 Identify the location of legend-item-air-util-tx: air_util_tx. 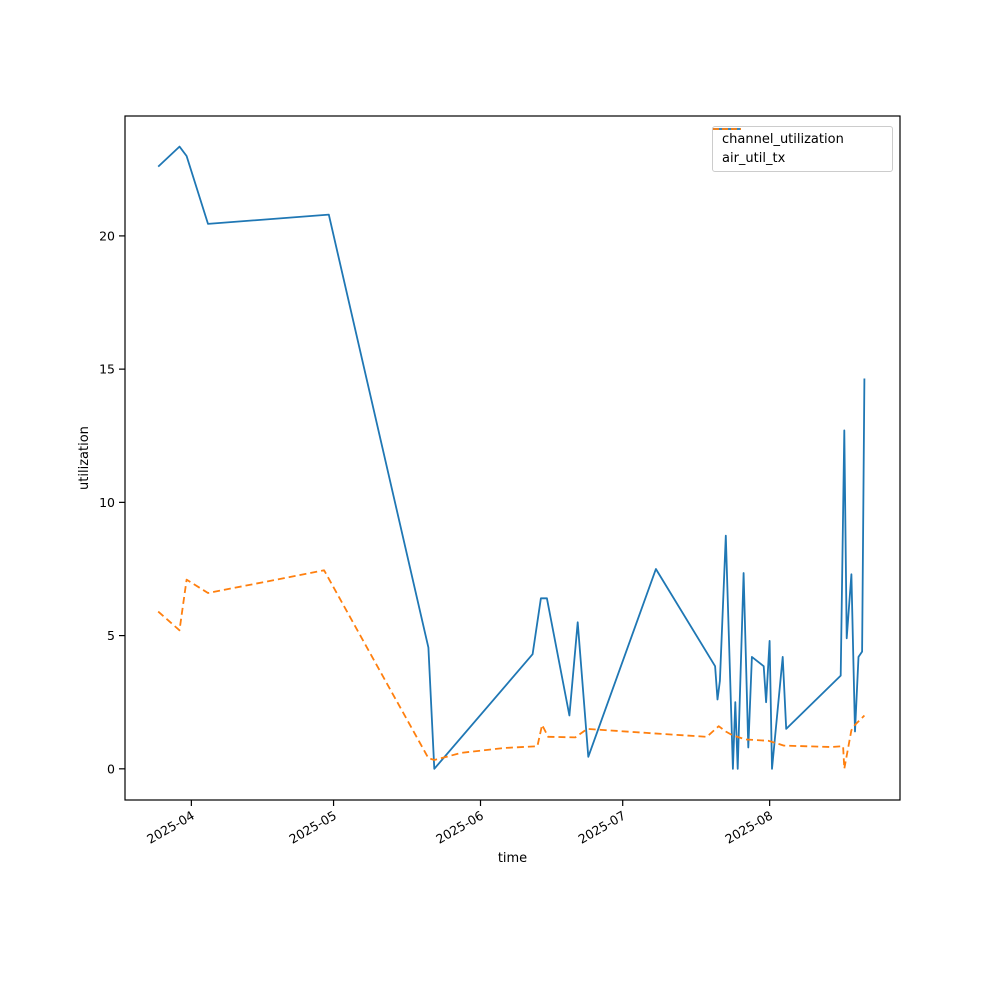
(798, 147).